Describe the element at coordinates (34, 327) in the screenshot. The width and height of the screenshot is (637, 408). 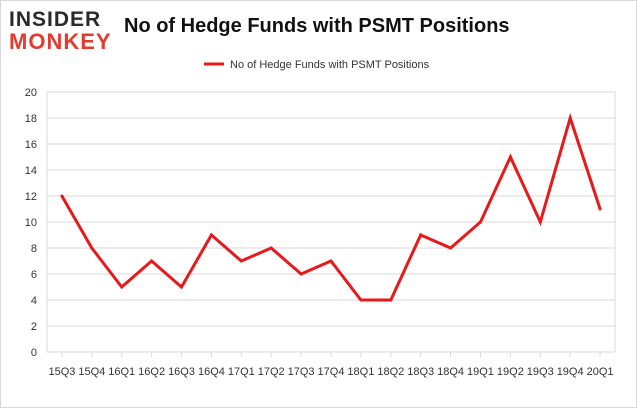
I see `y-tick-label: 2` at that location.